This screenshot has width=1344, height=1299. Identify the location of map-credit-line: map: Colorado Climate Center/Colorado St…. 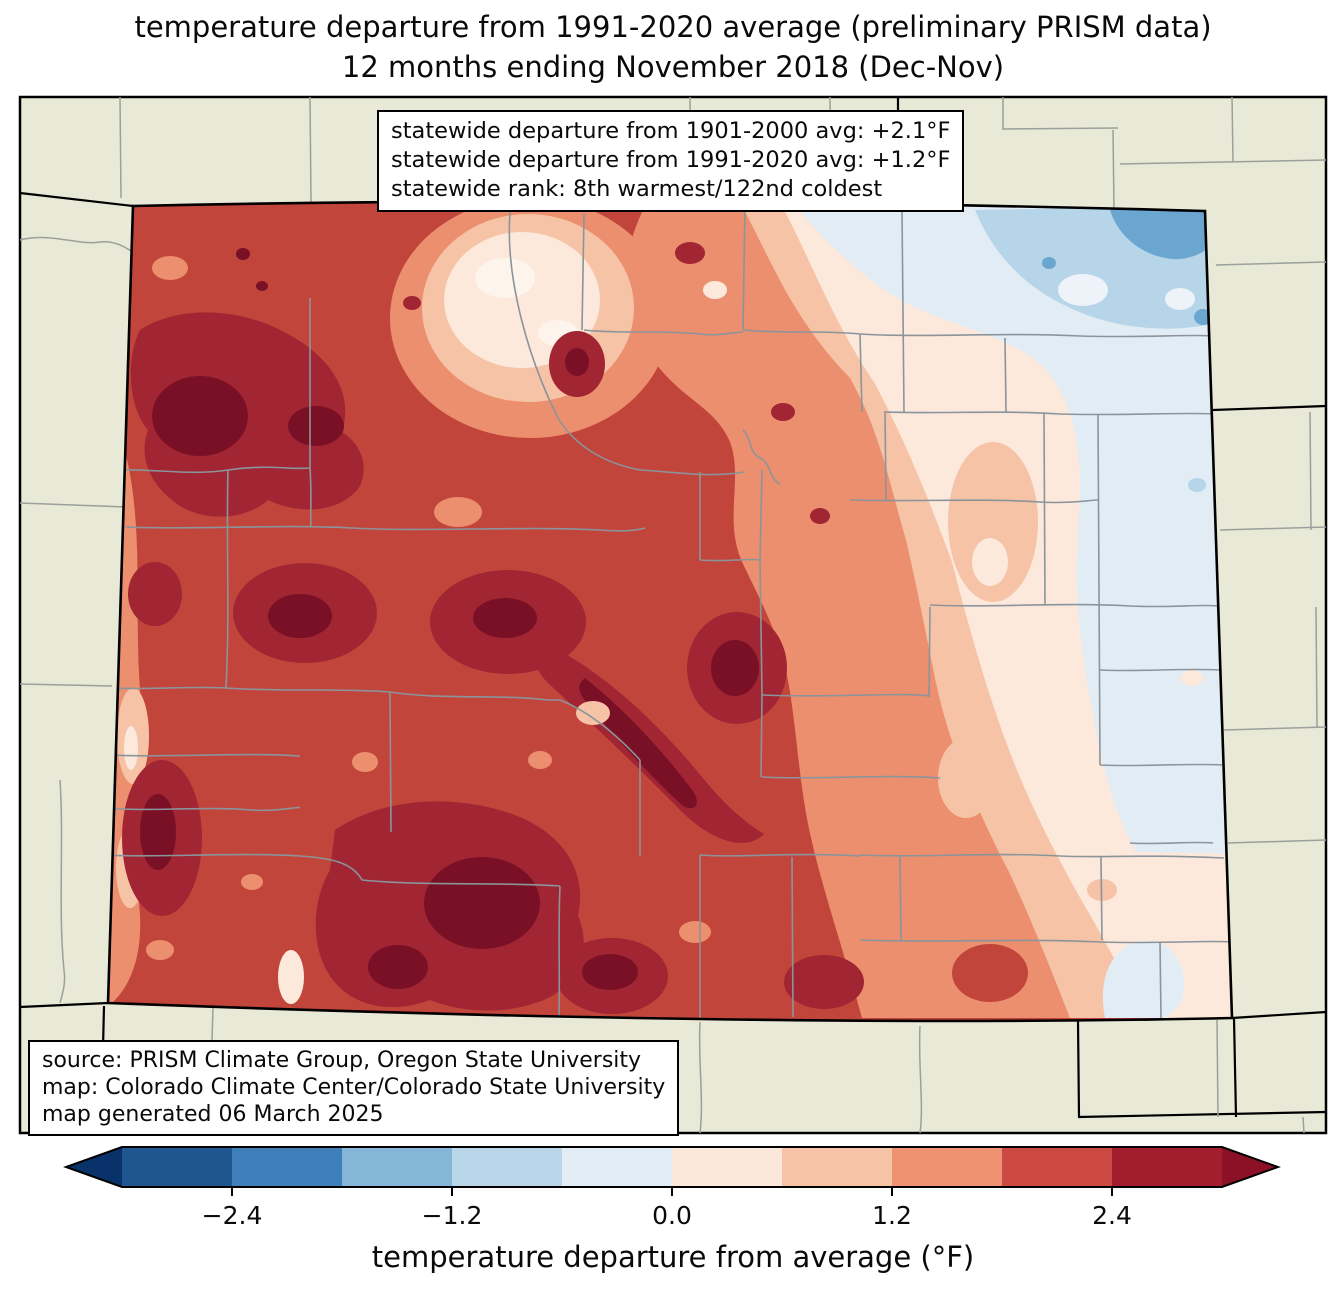
(354, 1087).